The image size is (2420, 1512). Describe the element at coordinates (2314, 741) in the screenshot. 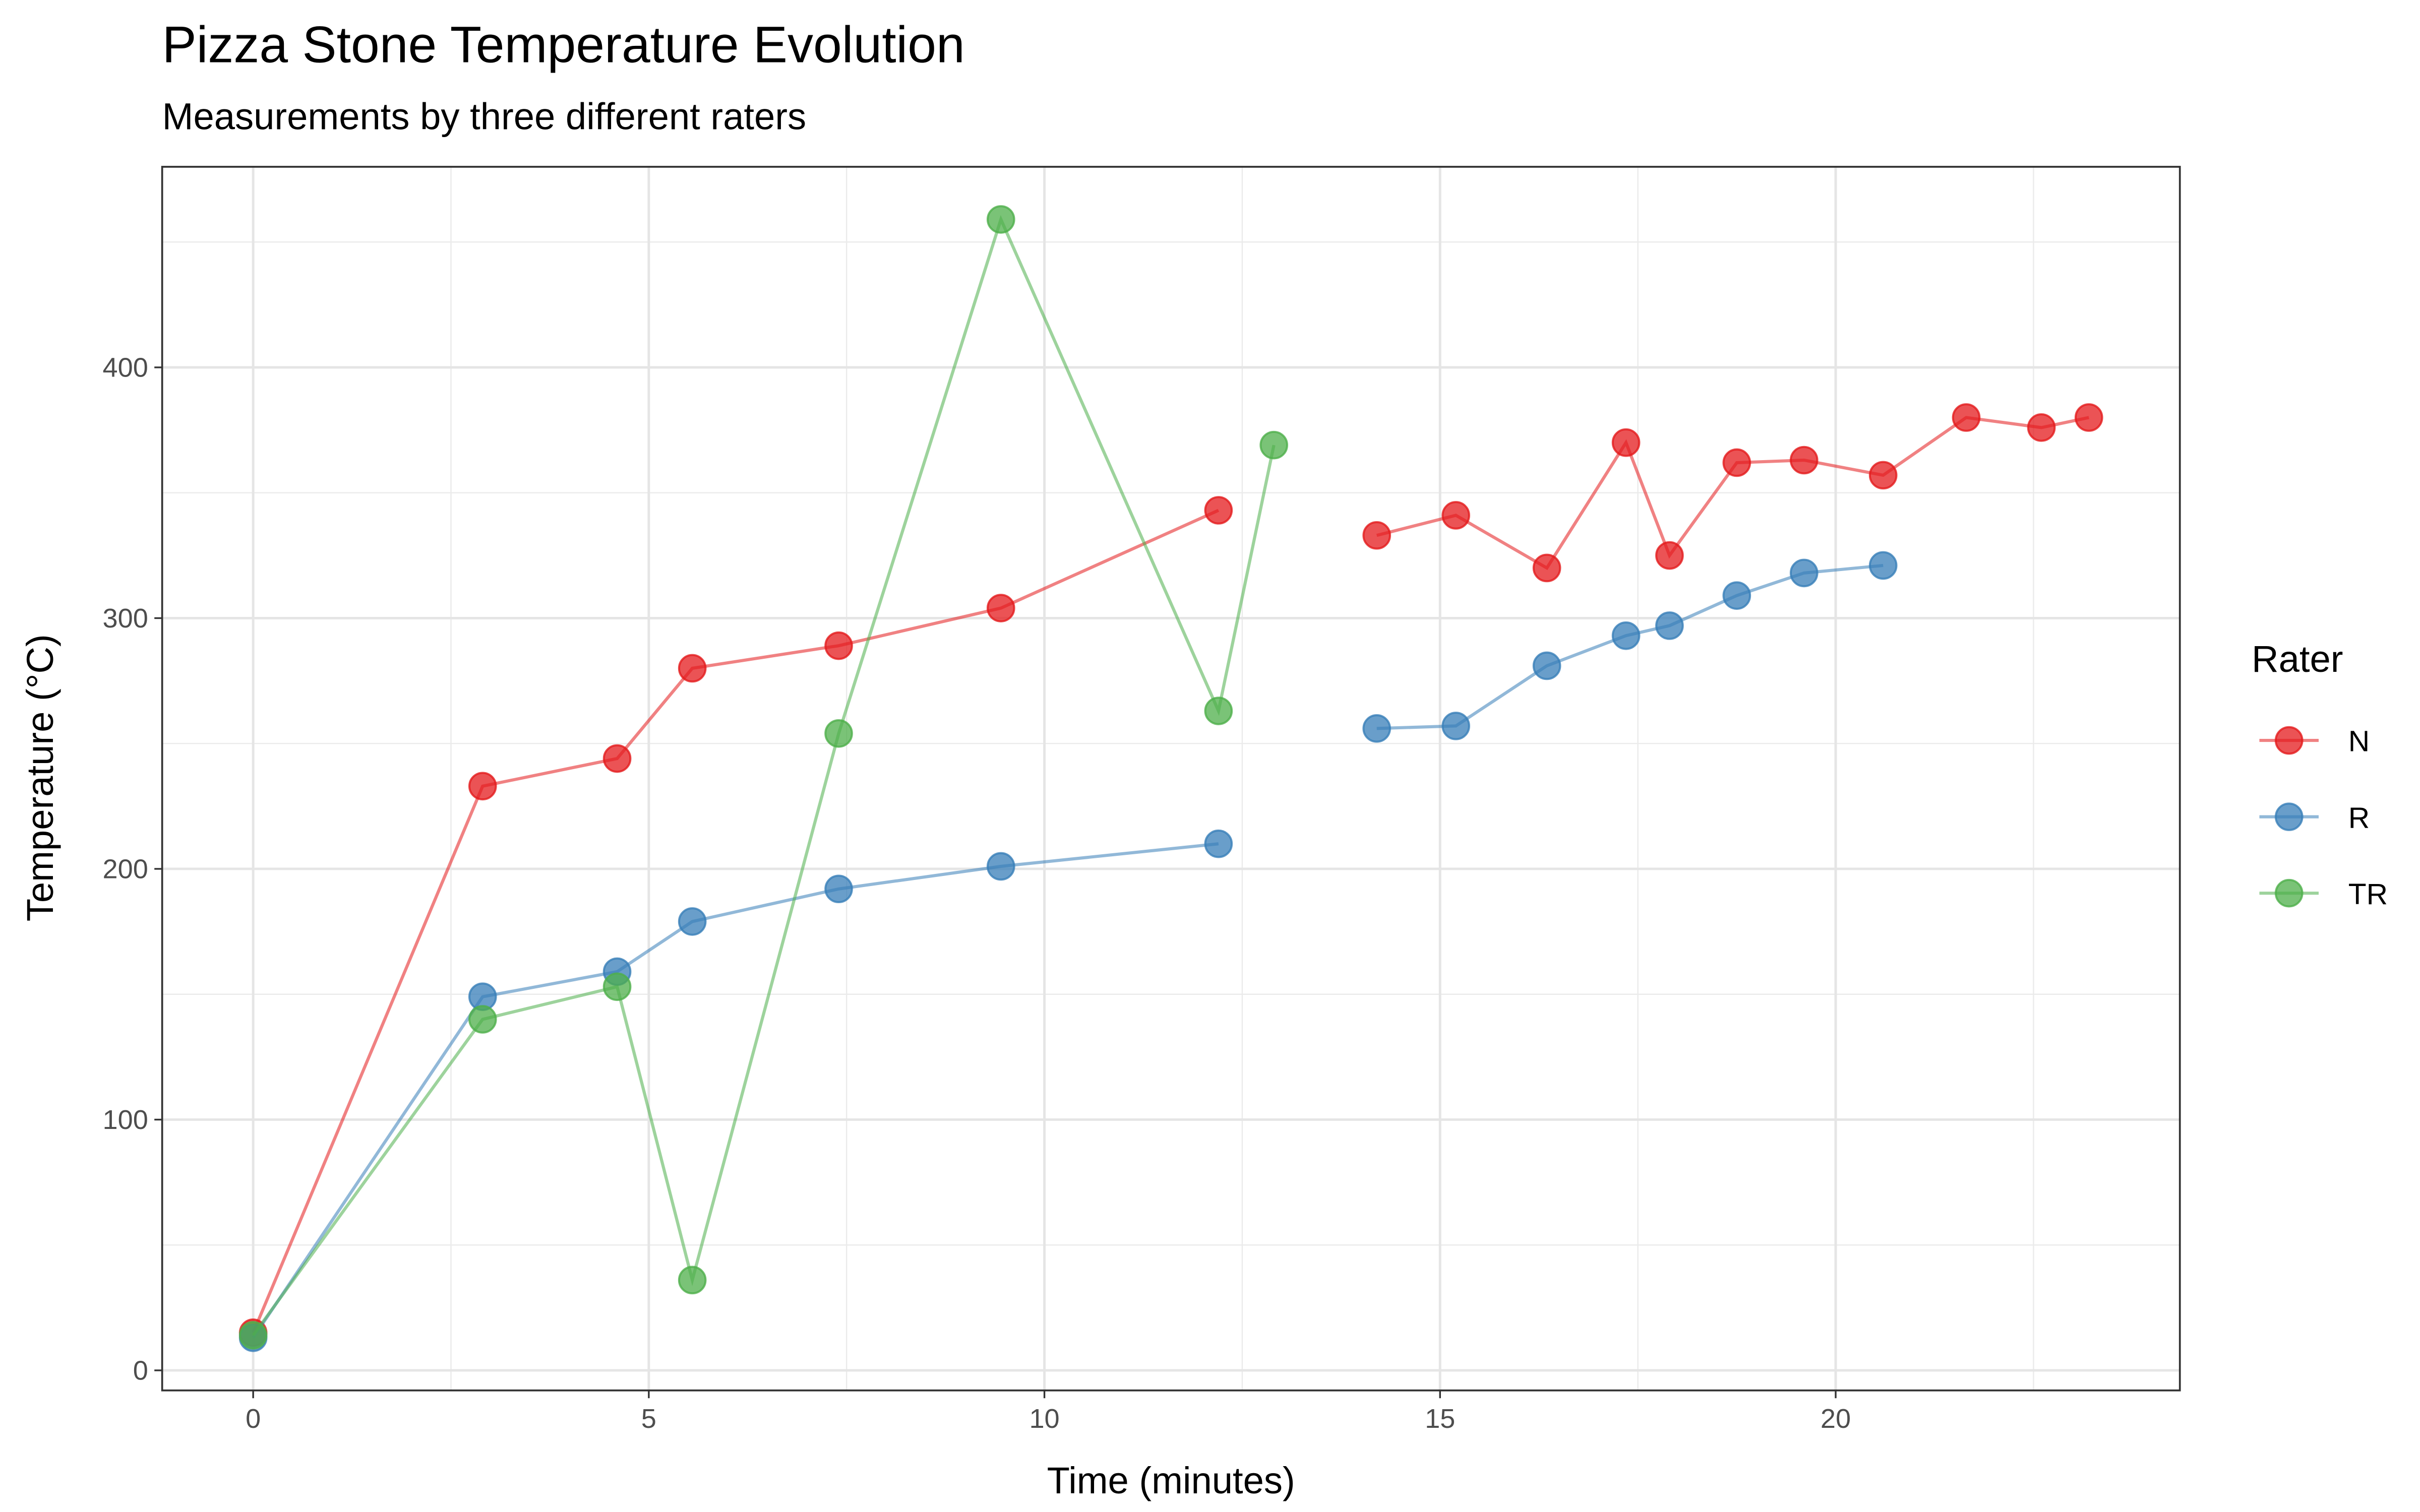

I see `legend-item-n: N` at that location.